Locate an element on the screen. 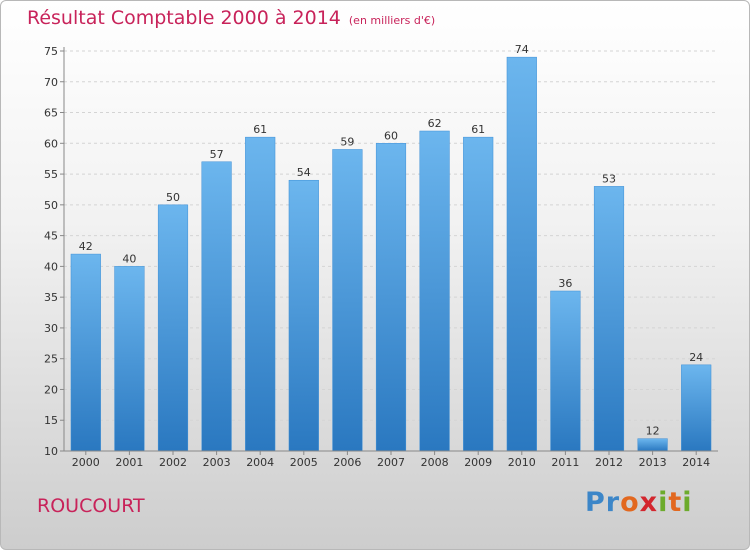 Image resolution: width=750 pixels, height=550 pixels. x-tick-label: 2011 is located at coordinates (565, 462).